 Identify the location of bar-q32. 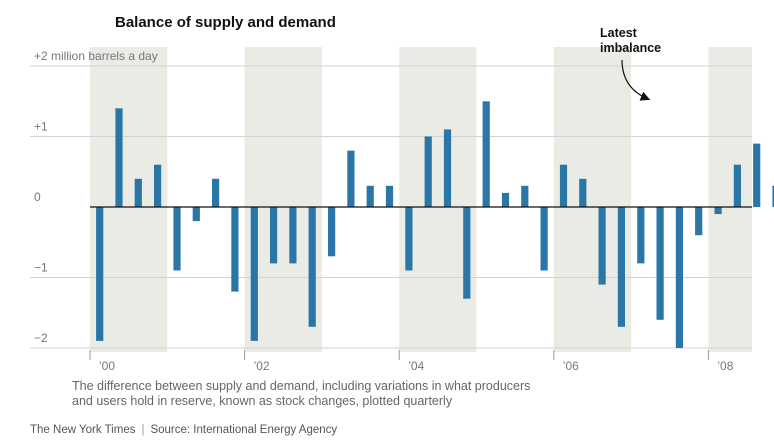
(699, 221).